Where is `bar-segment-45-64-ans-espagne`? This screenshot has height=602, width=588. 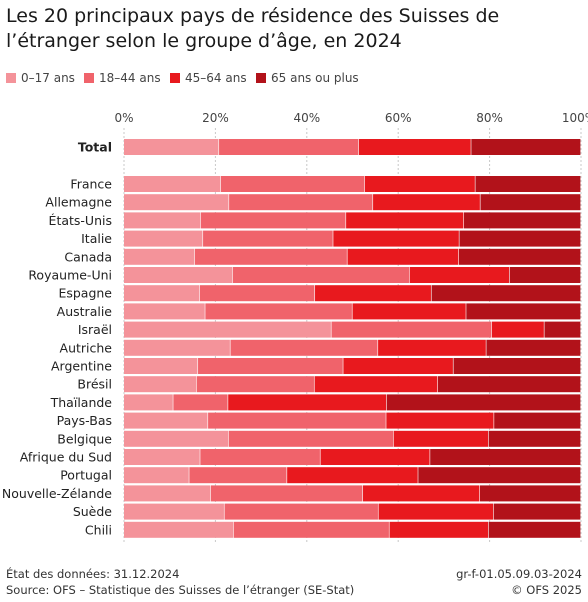 bar-segment-45-64-ans-espagne is located at coordinates (373, 293).